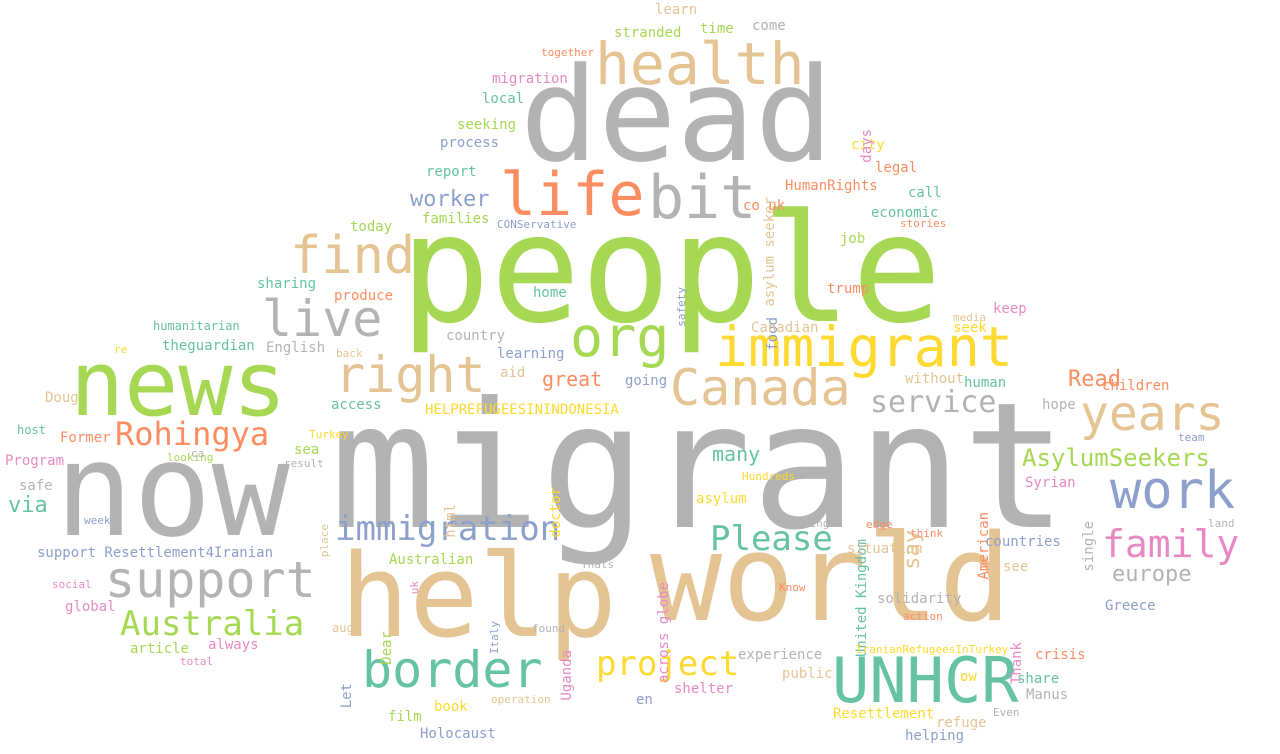 Image resolution: width=1280 pixels, height=754 pixels. Describe the element at coordinates (671, 270) in the screenshot. I see `word-people: people` at that location.